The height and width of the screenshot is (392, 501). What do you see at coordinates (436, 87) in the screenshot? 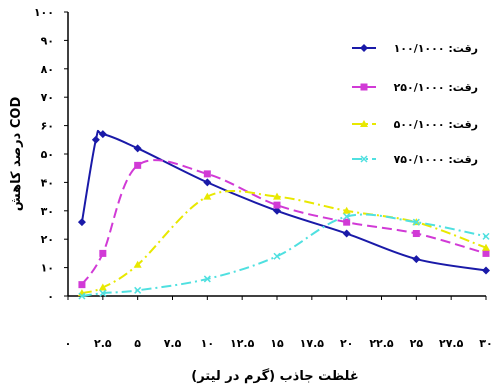
I see `legend-label: رقت: ۲۵۰/۱۰۰۰` at bounding box center [436, 87].